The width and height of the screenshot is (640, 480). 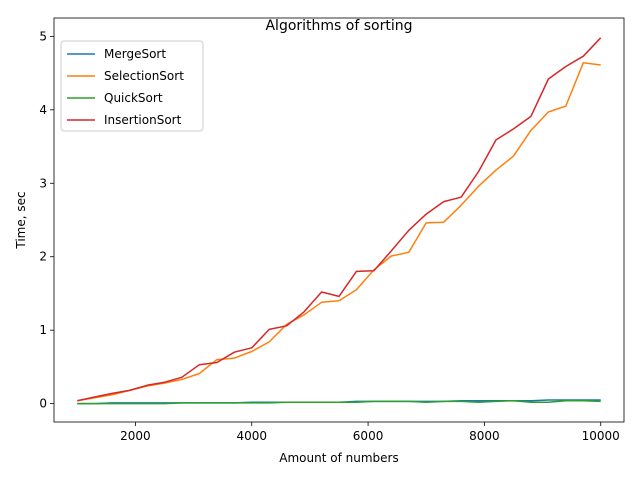 What do you see at coordinates (251, 436) in the screenshot?
I see `x-tick-label: 4000` at bounding box center [251, 436].